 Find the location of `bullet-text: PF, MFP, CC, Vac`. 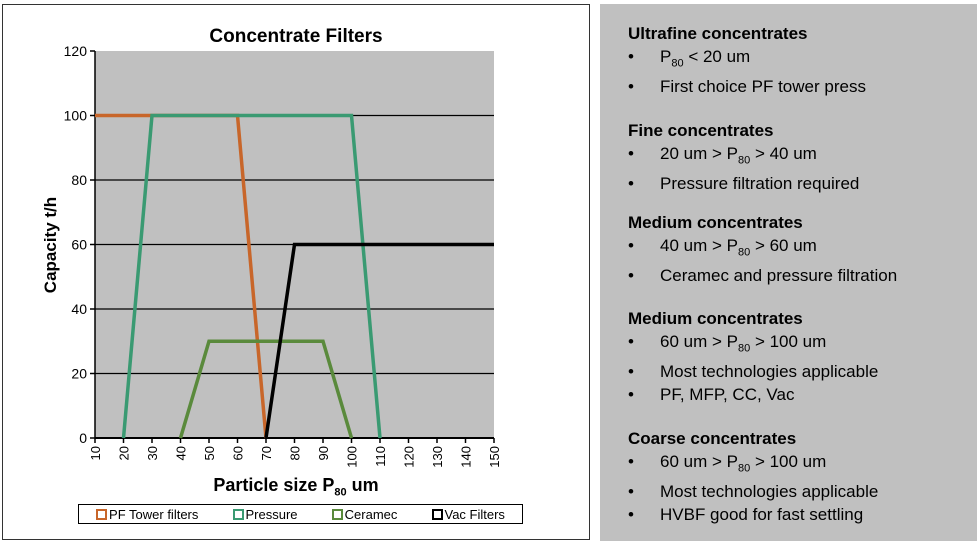

bullet-text: PF, MFP, CC, Vac is located at coordinates (727, 395).